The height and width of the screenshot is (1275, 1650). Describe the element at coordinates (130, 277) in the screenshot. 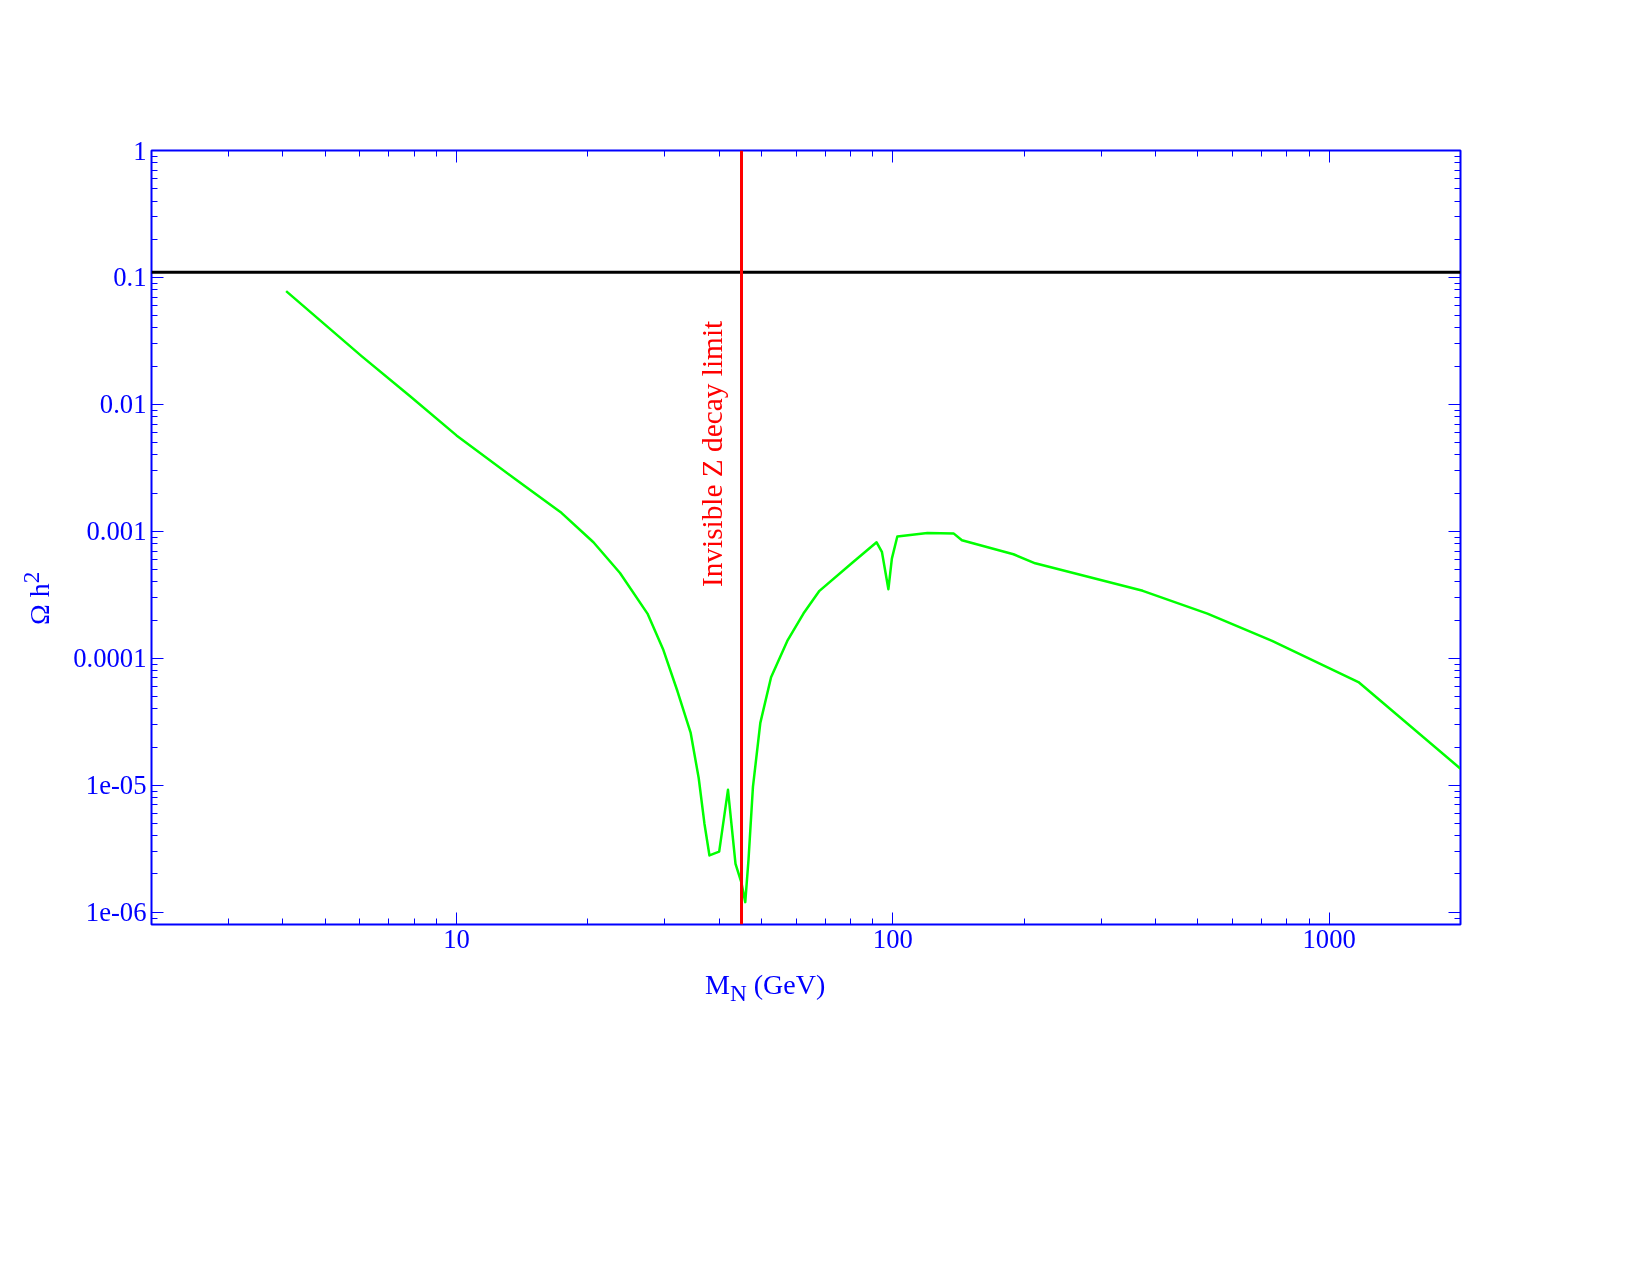

I see `y-tick-label: 0.1` at that location.